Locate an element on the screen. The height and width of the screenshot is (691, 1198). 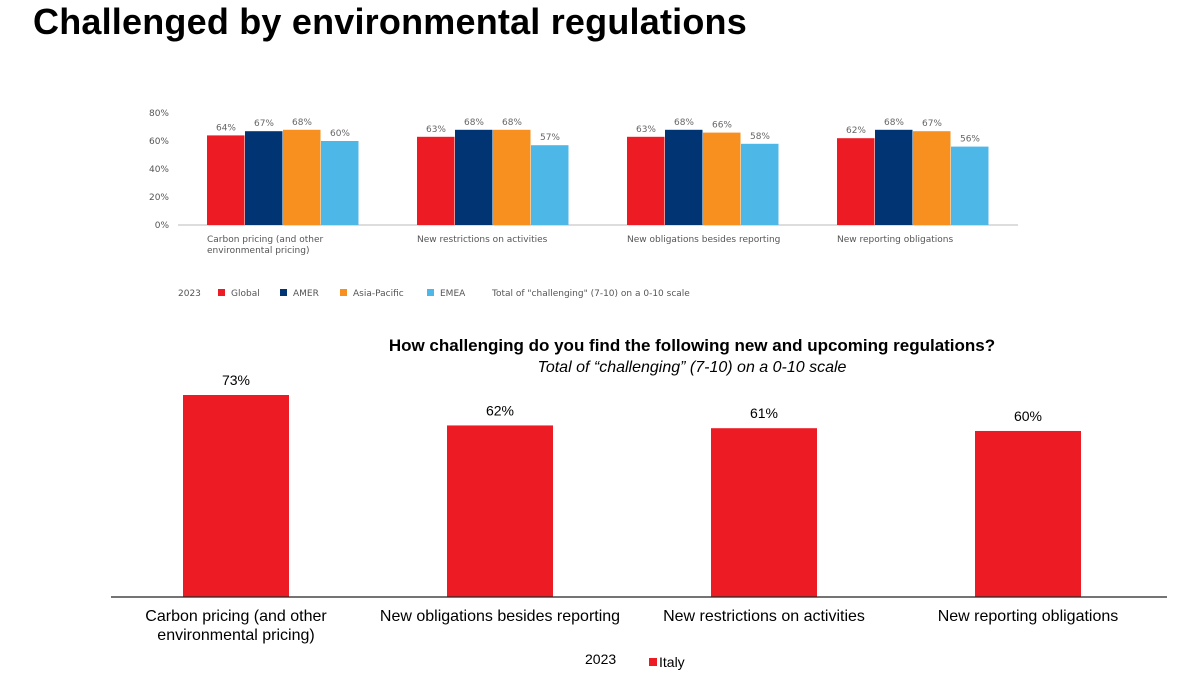
top-category-label: New obligations besides reporting is located at coordinates (703, 240).